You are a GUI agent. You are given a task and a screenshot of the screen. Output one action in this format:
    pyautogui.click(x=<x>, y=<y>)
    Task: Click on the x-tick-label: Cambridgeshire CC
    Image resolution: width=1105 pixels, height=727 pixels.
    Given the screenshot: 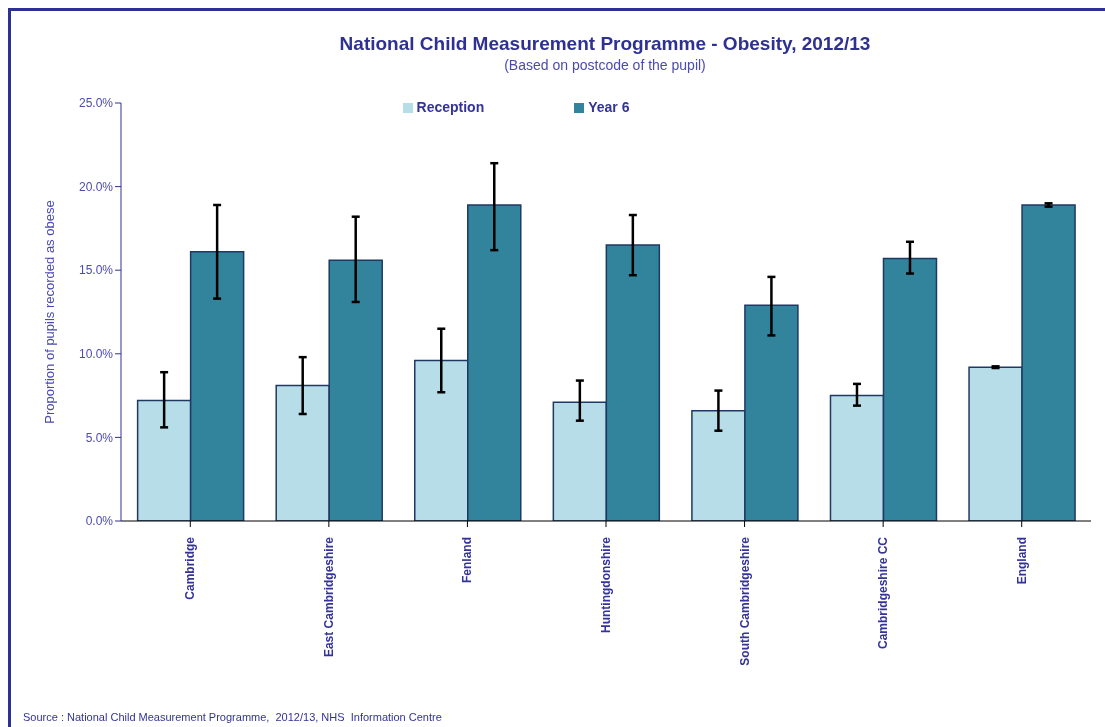 What is the action you would take?
    pyautogui.click(x=883, y=593)
    